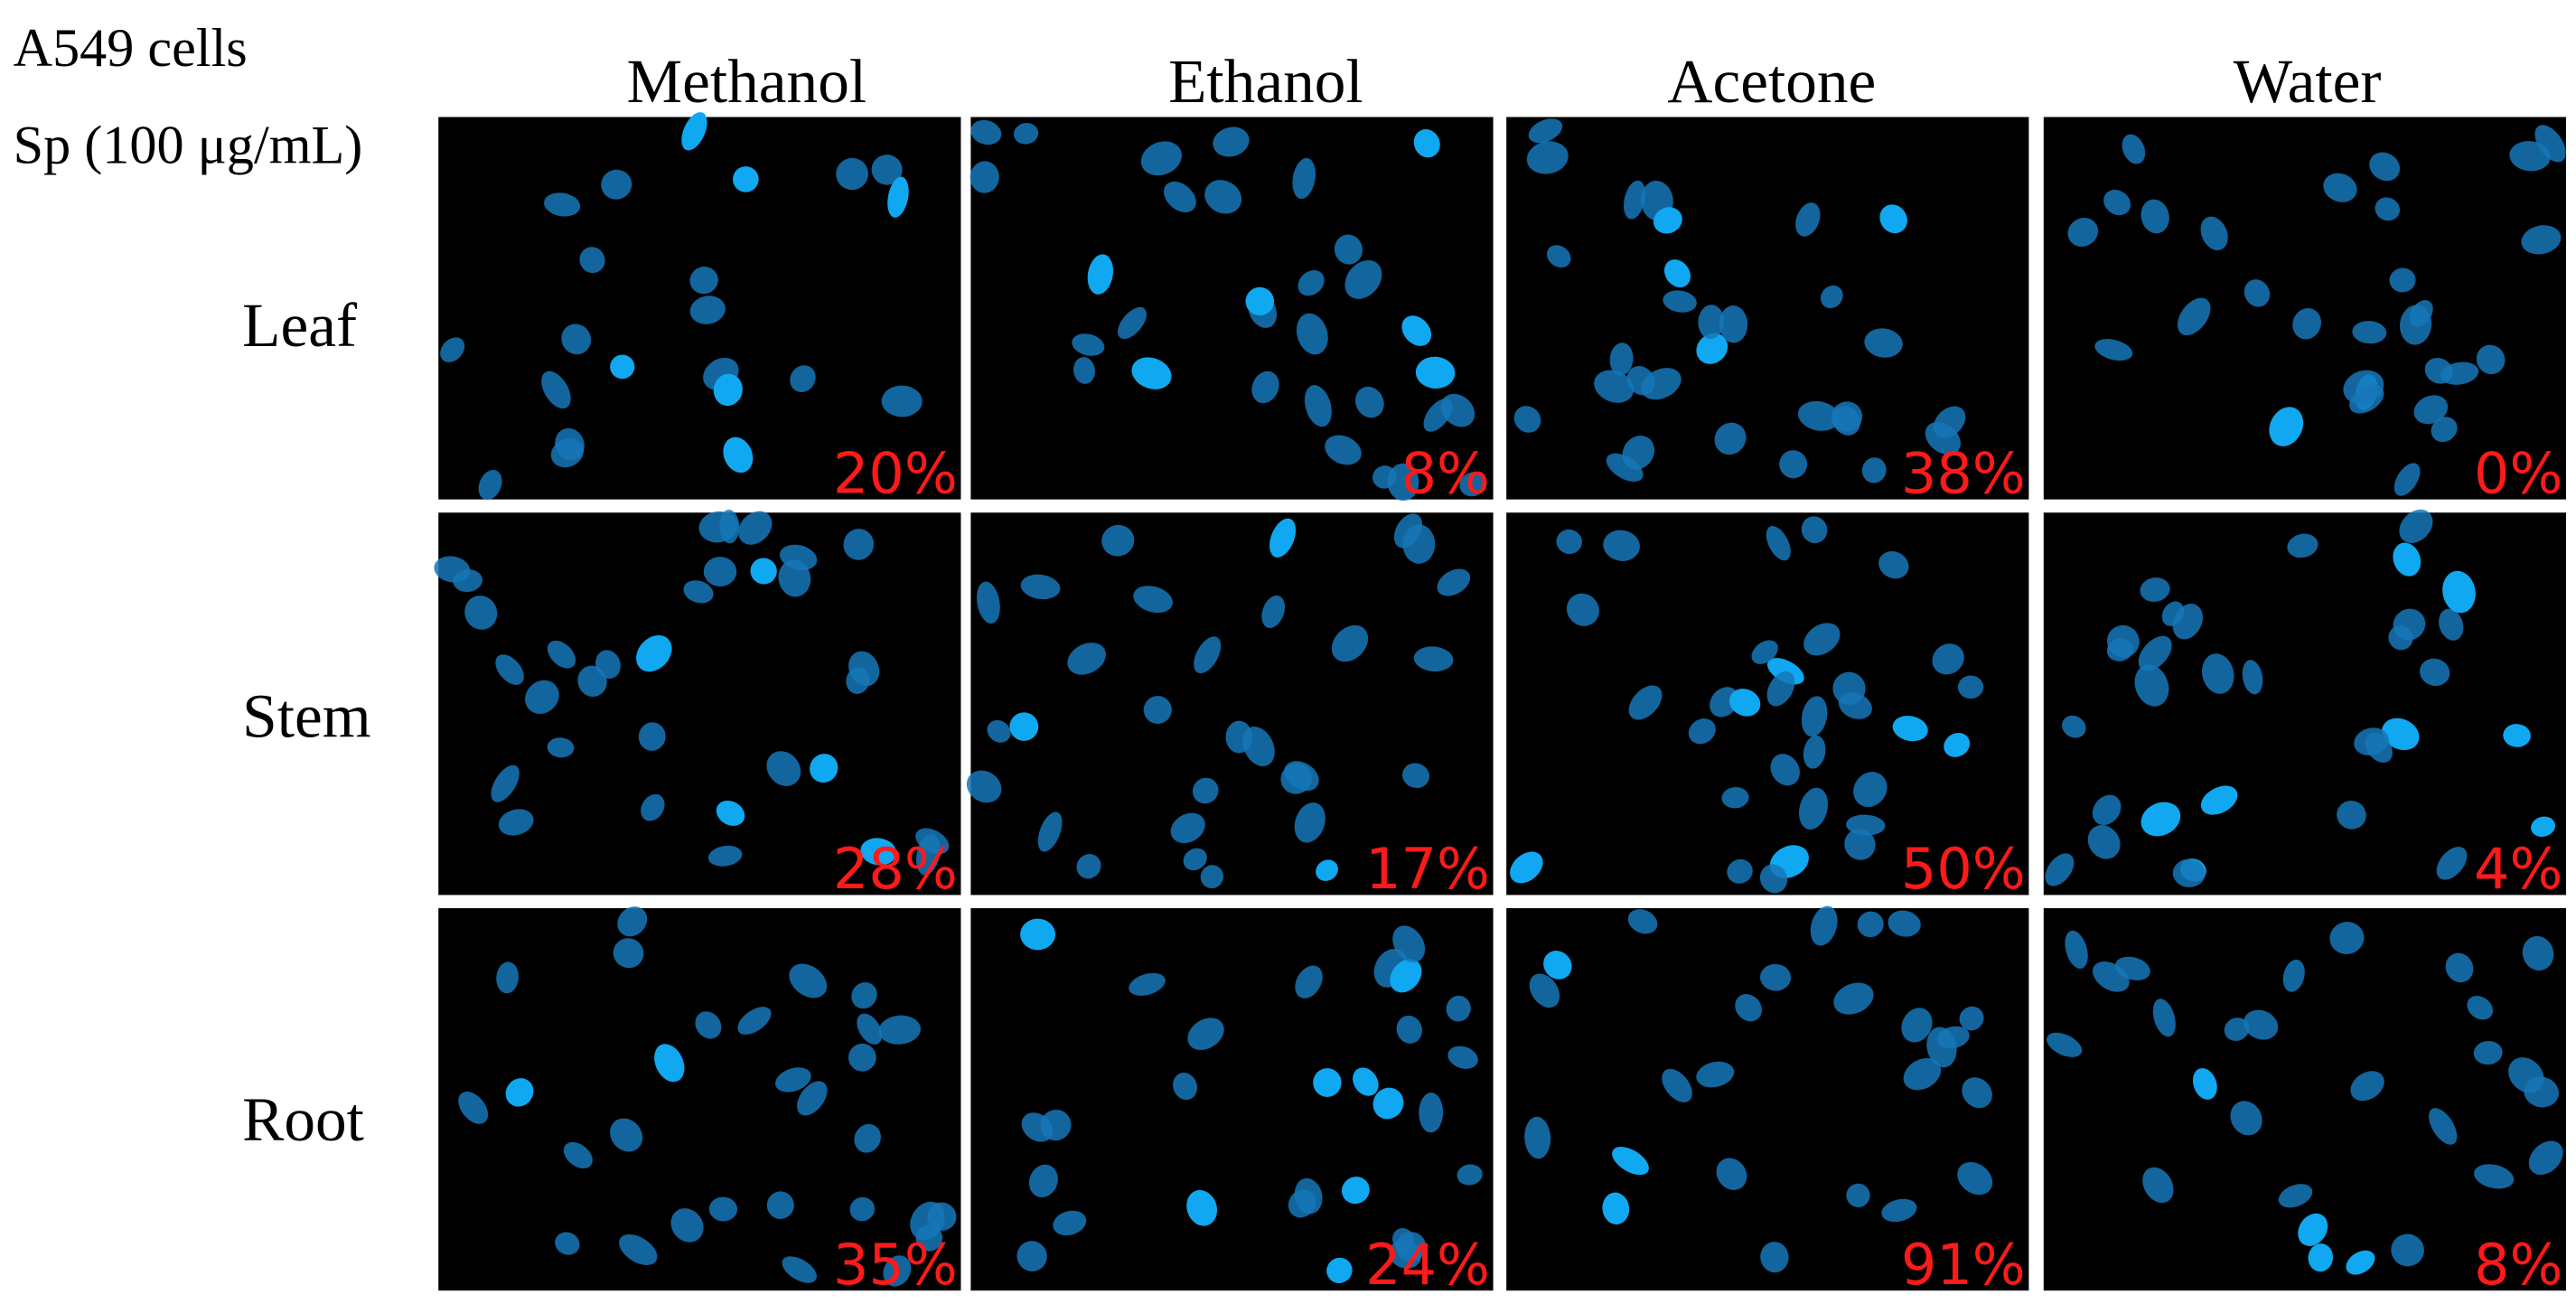  I want to click on column-header: Methanol, so click(747, 81).